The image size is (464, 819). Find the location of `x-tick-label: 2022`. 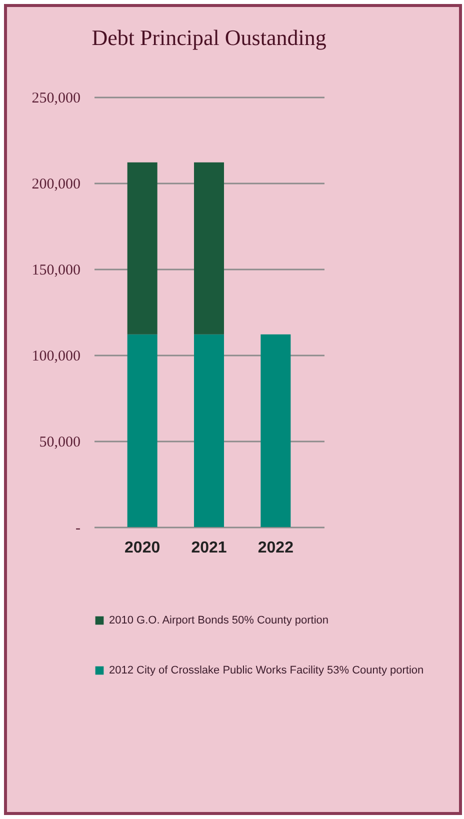

x-tick-label: 2022 is located at coordinates (276, 548).